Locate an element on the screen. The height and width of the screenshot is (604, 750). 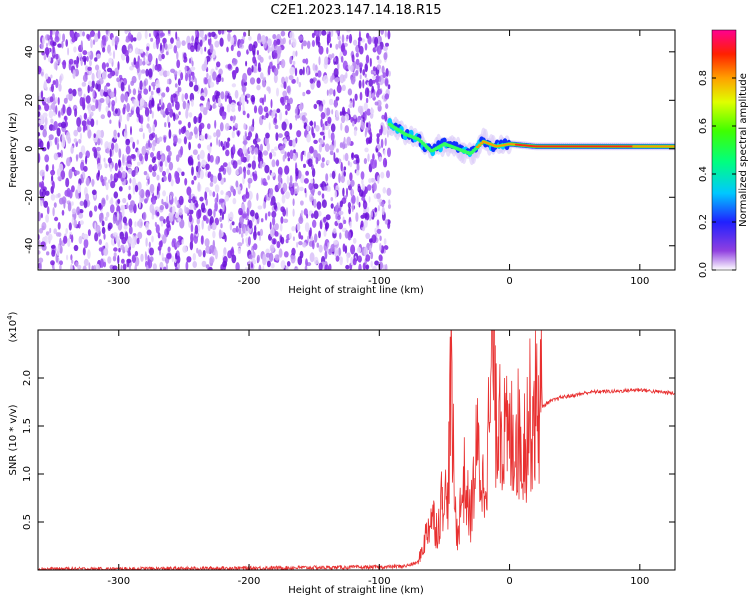
snr-xtick-label: -300 is located at coordinates (118, 581).